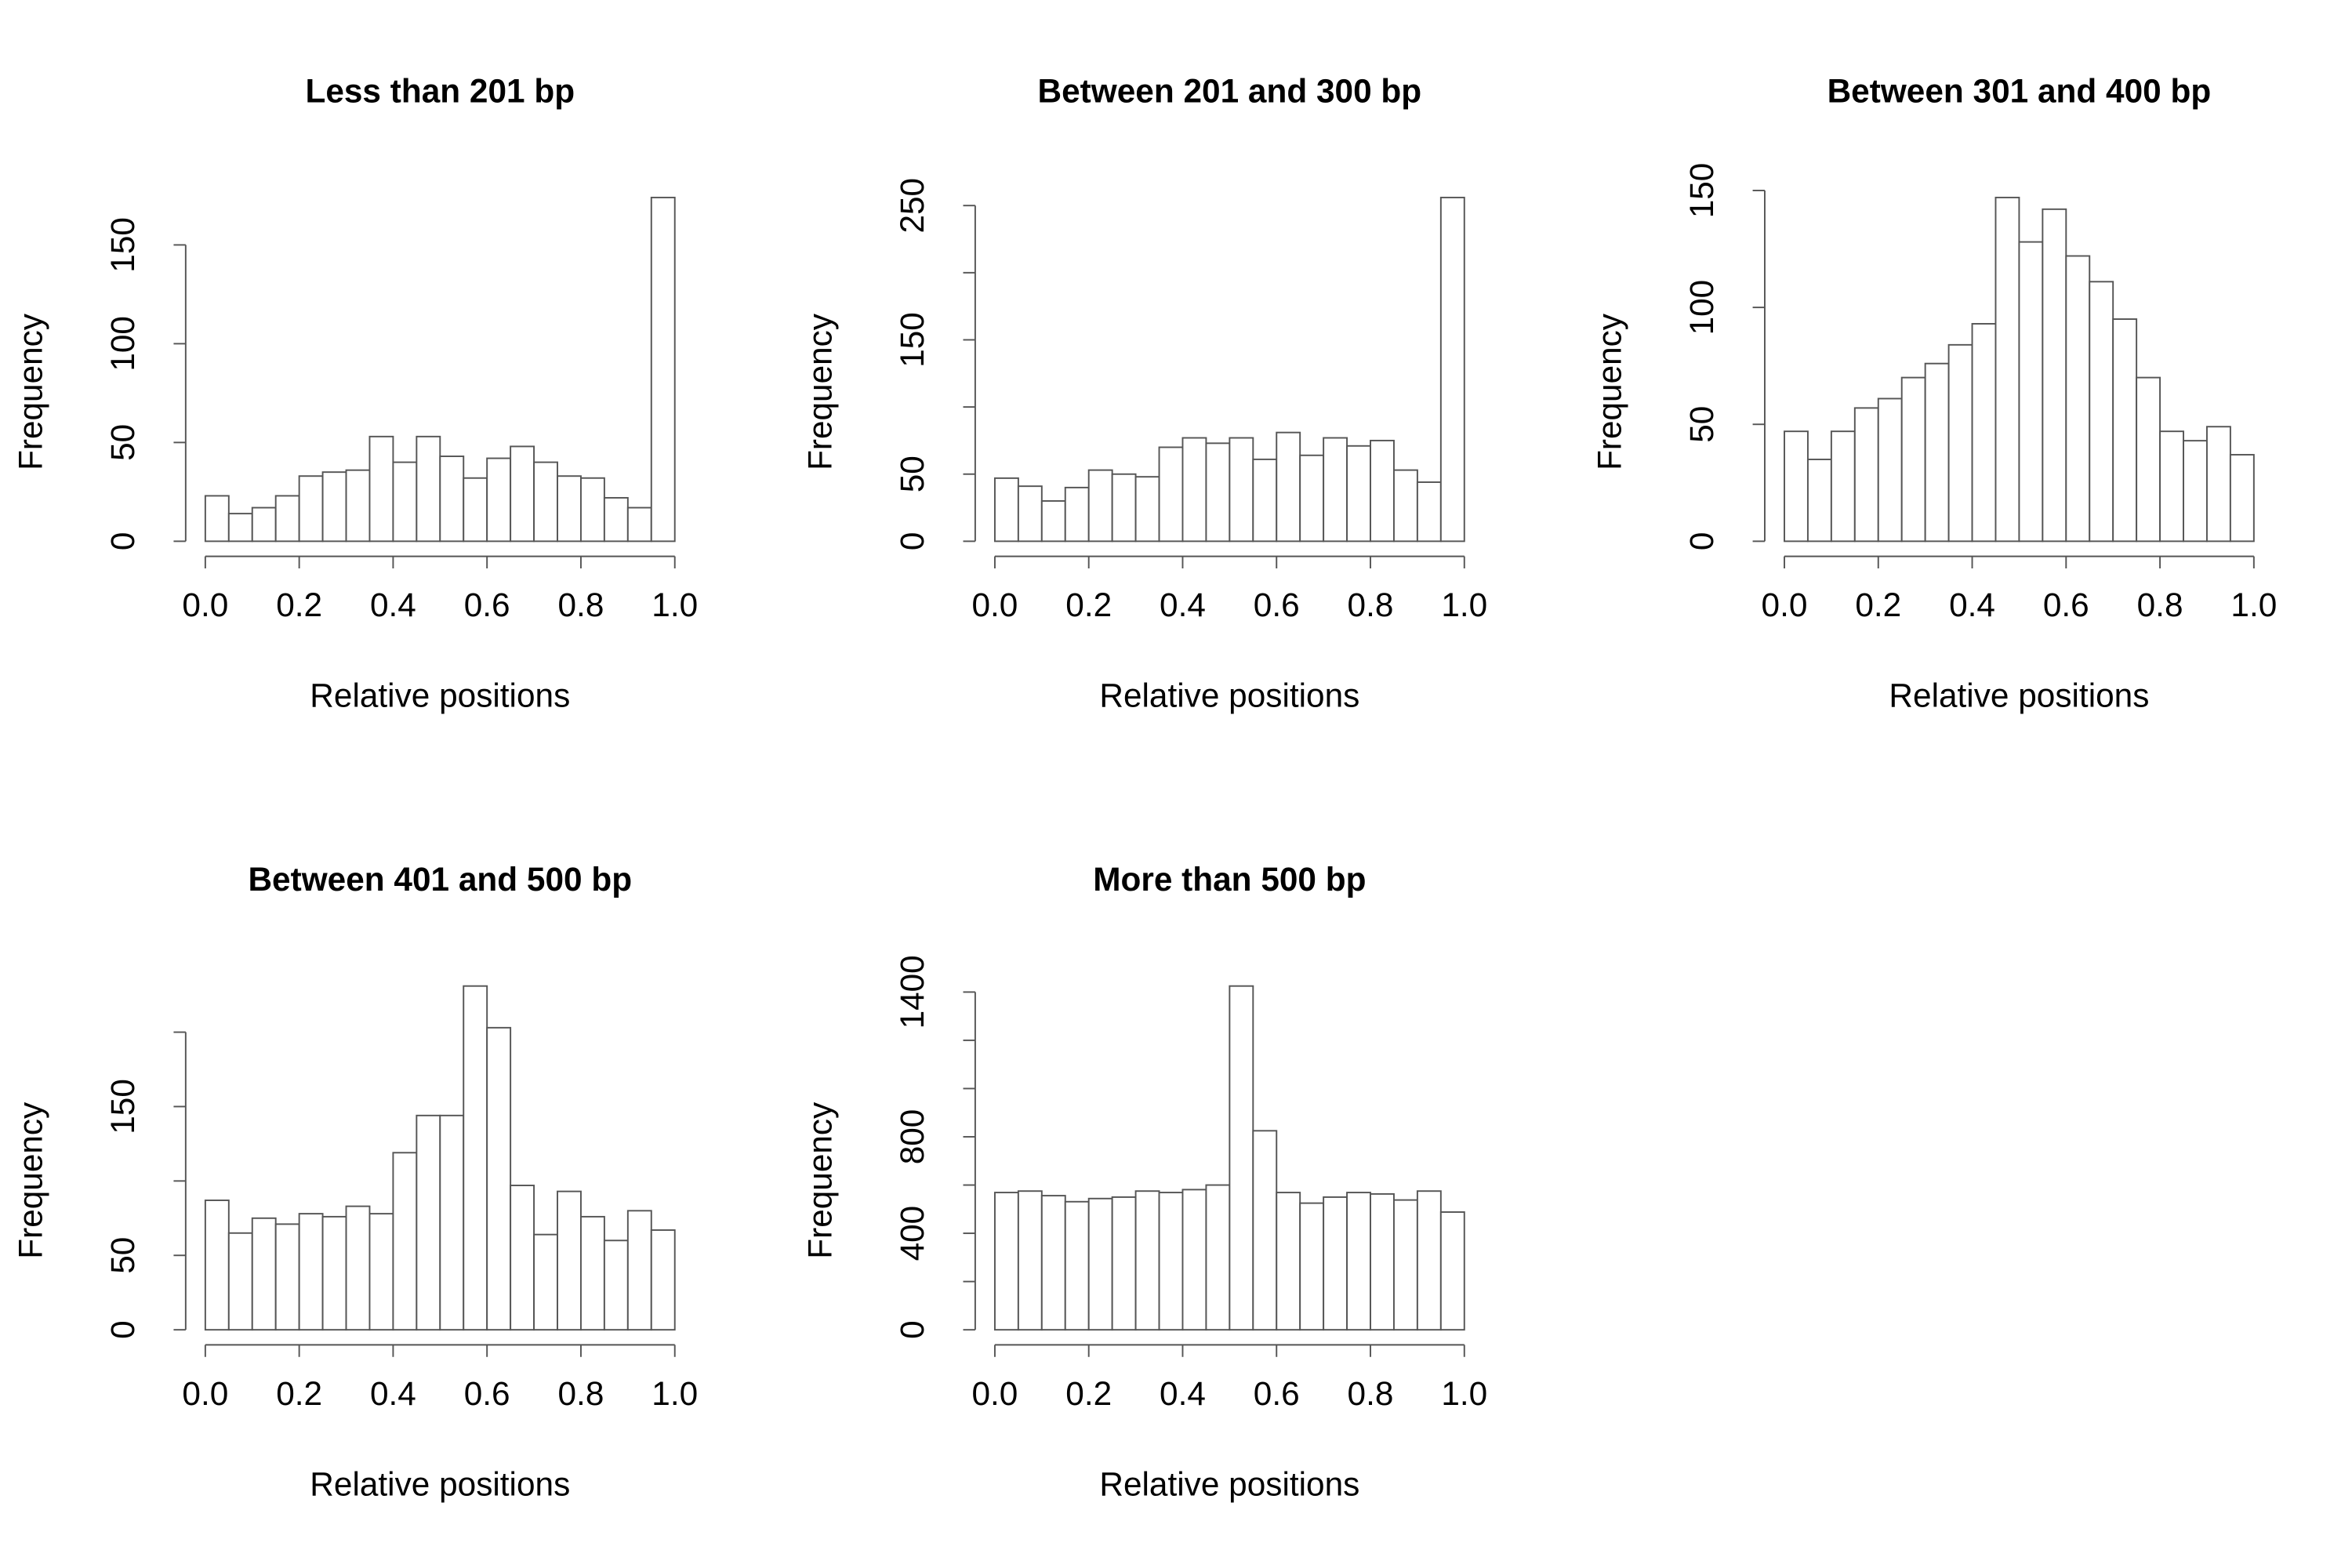 Image resolution: width=2352 pixels, height=1568 pixels. I want to click on y-tick-label: 250, so click(913, 206).